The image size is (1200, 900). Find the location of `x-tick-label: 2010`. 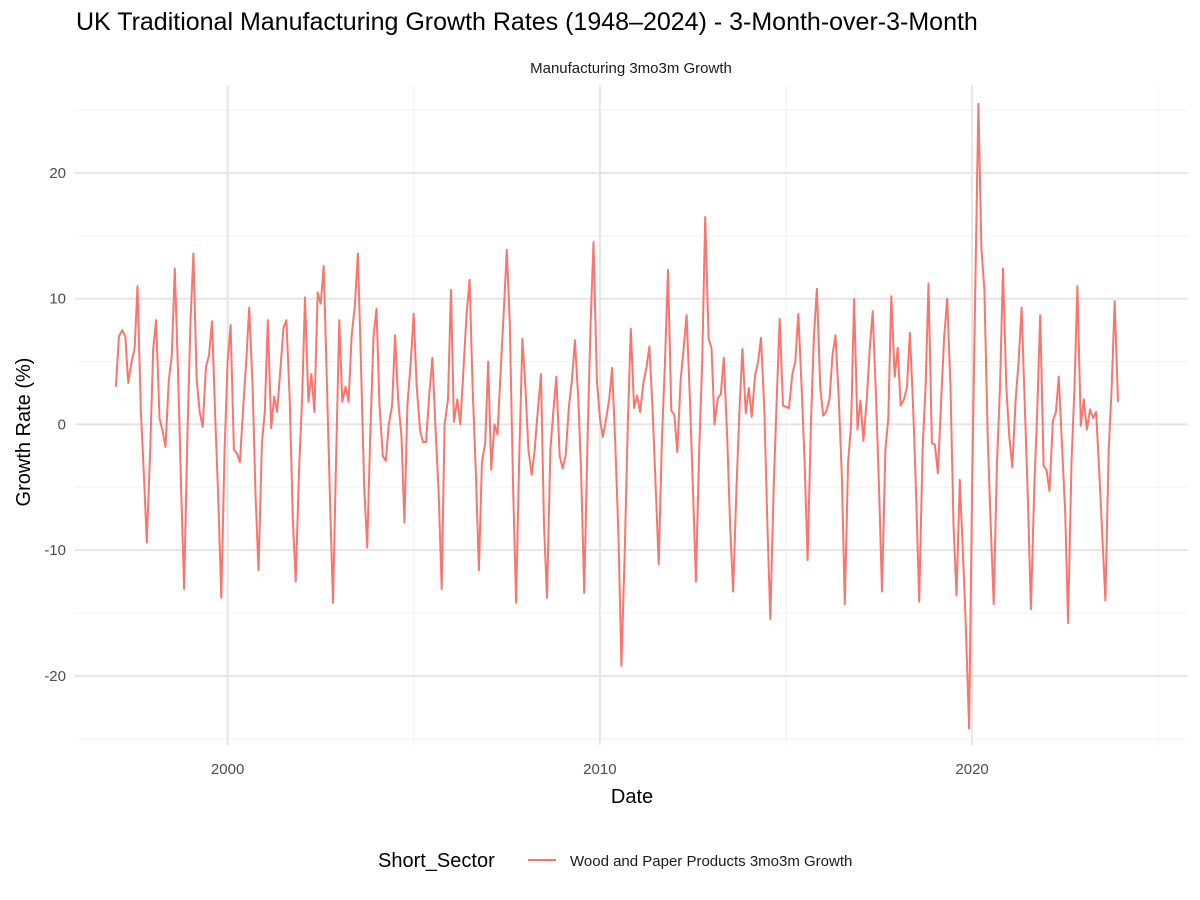

x-tick-label: 2010 is located at coordinates (599, 769).